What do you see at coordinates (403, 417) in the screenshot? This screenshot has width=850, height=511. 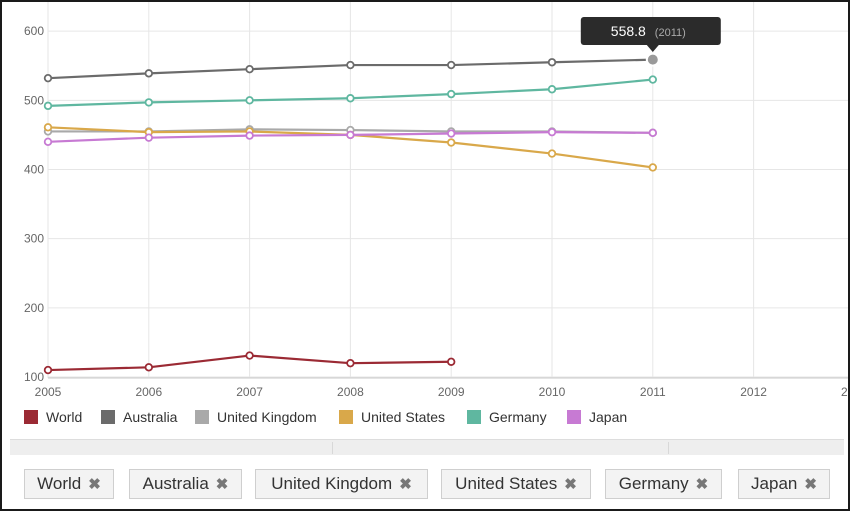 I see `legend-label: United States` at bounding box center [403, 417].